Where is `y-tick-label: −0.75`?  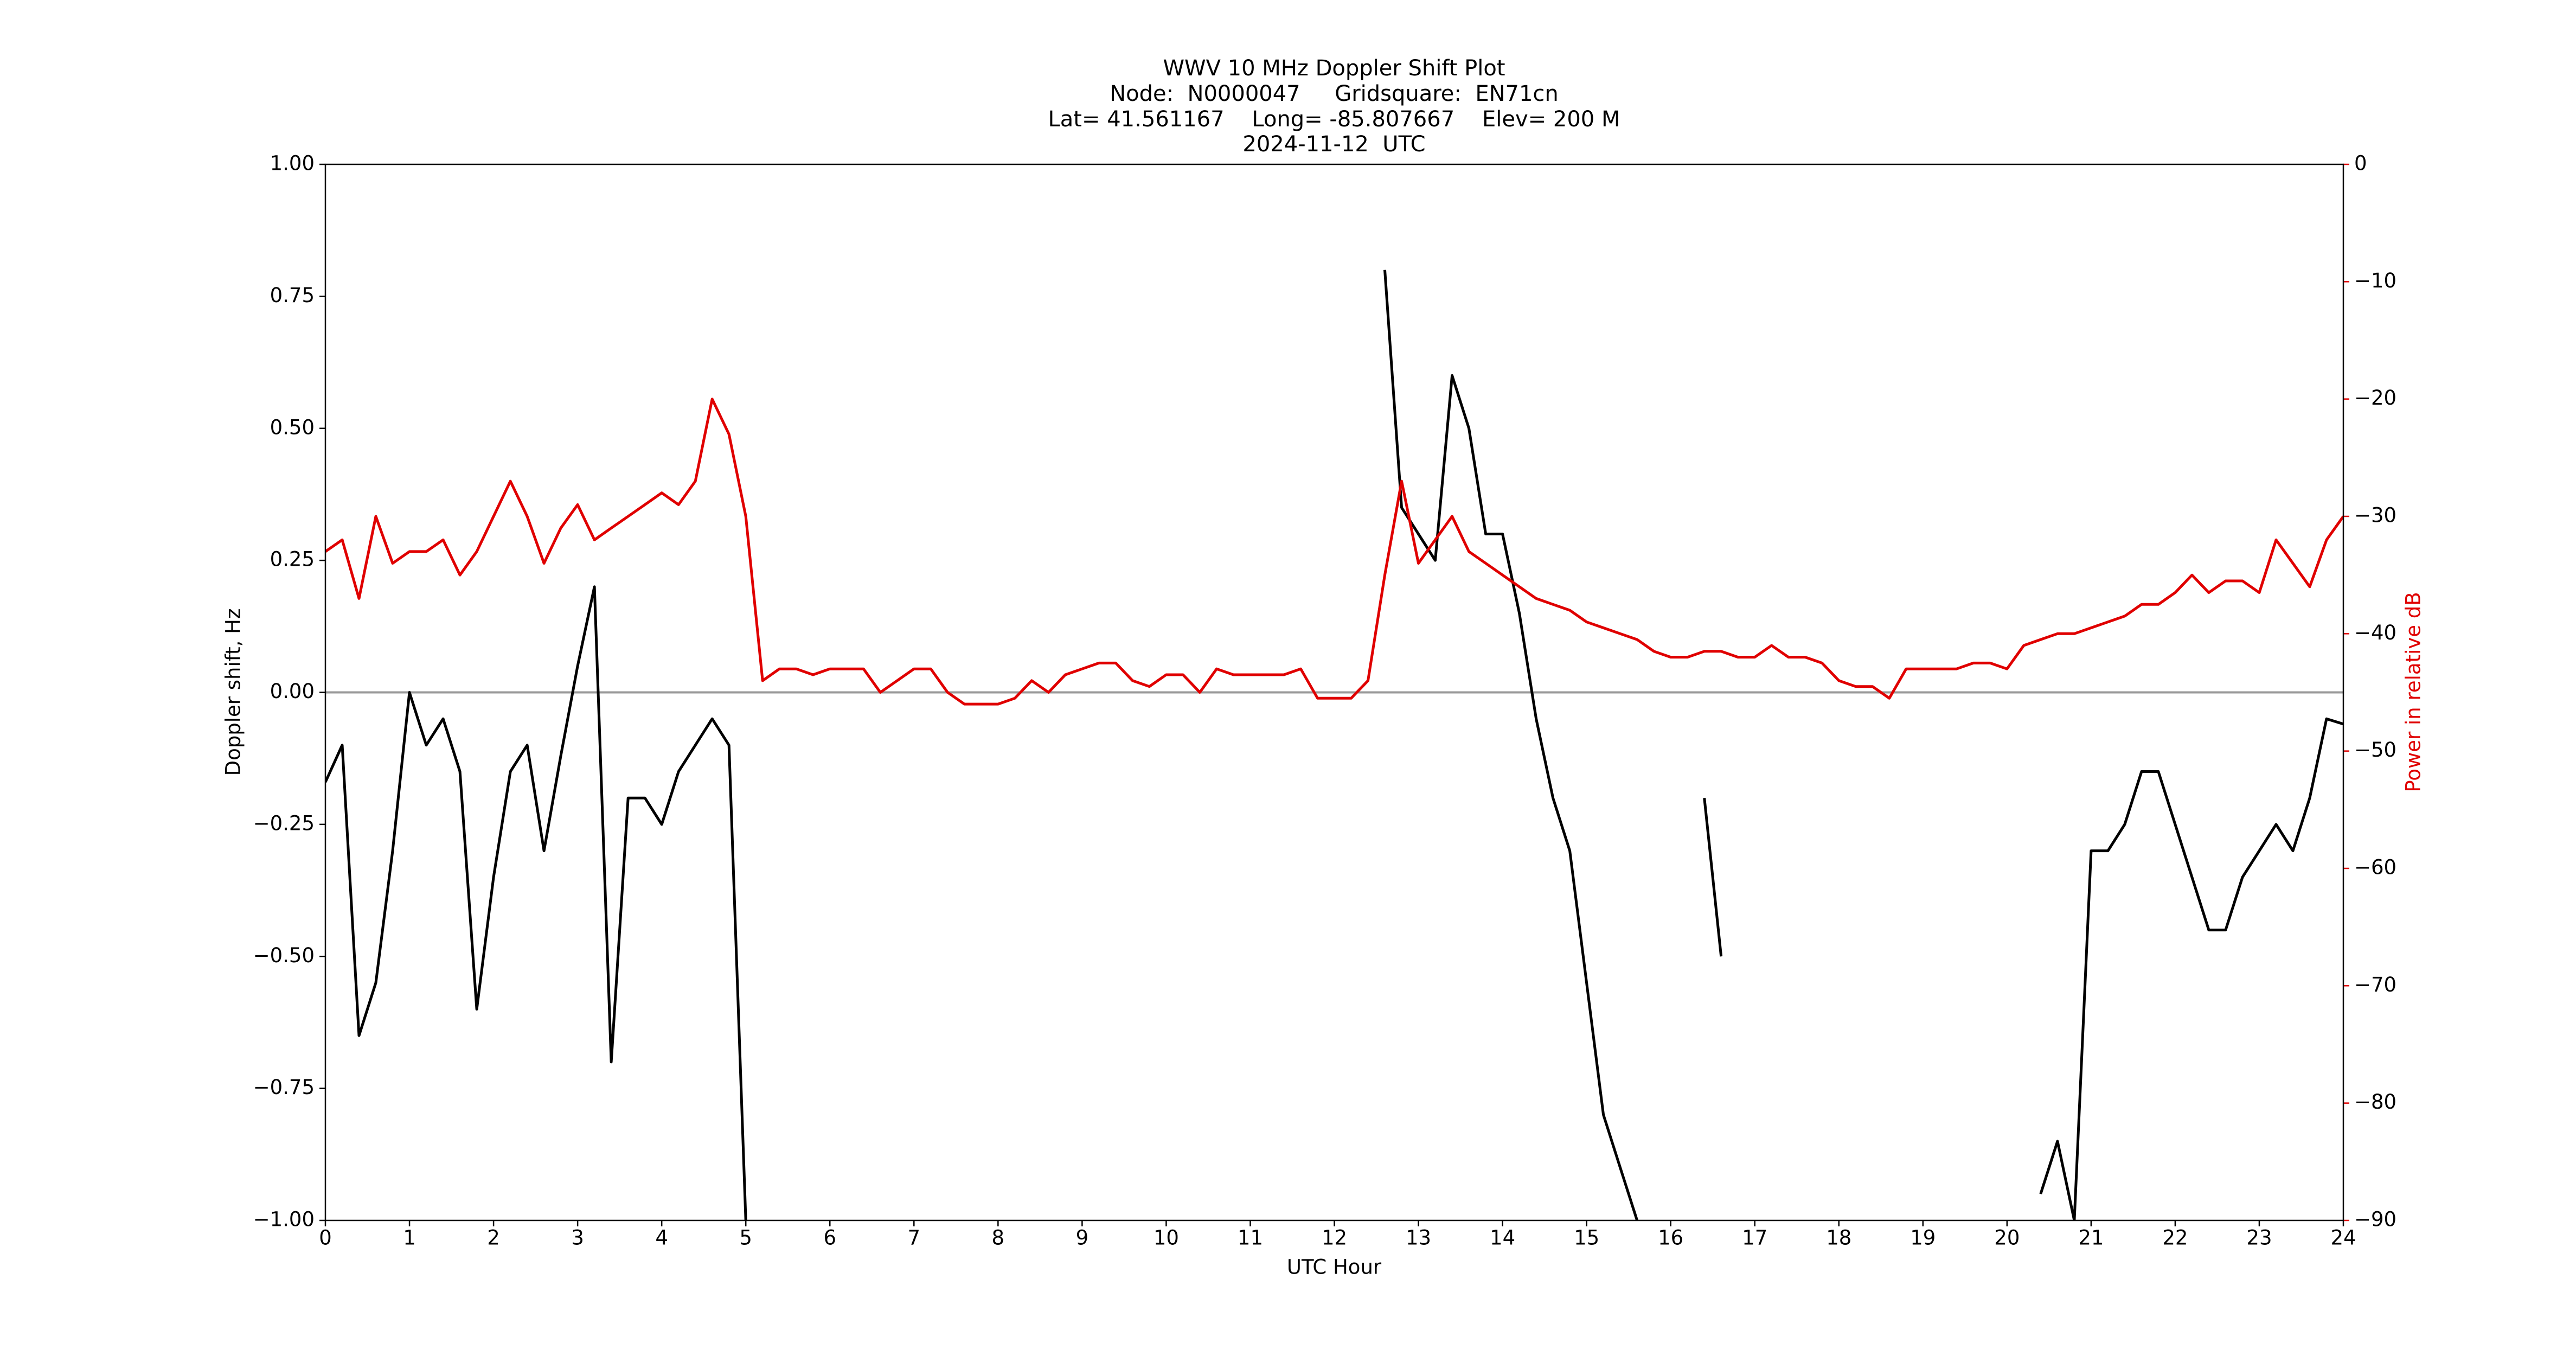 y-tick-label: −0.75 is located at coordinates (284, 1087).